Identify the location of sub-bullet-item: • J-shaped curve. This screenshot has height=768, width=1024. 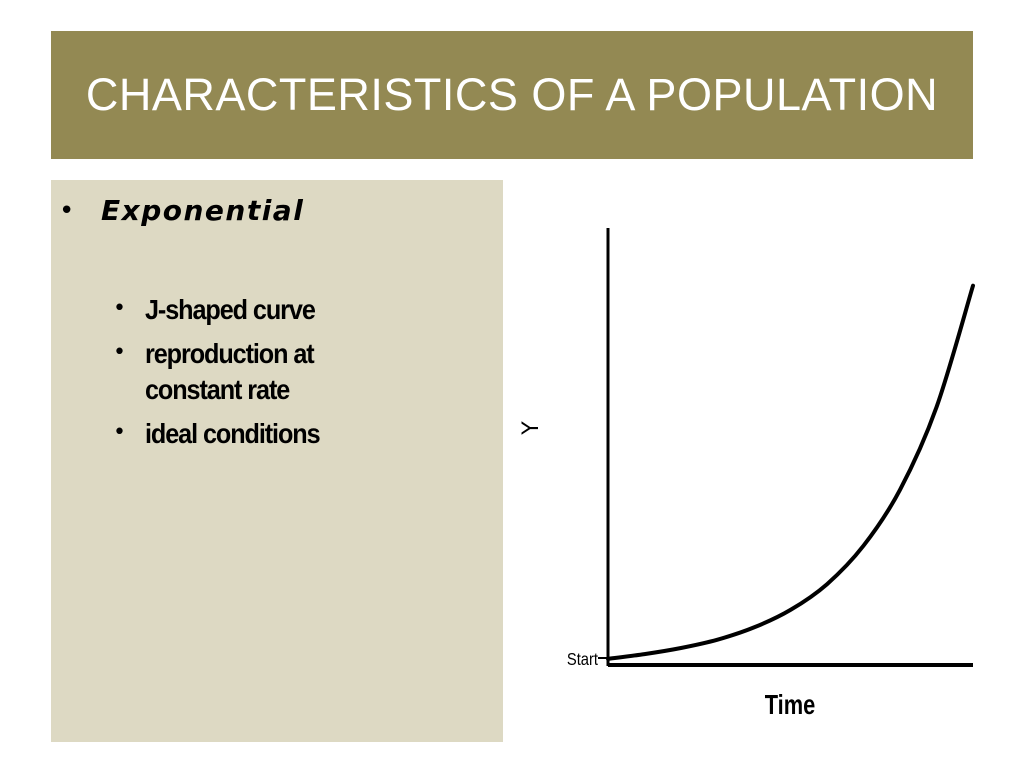
(303, 310).